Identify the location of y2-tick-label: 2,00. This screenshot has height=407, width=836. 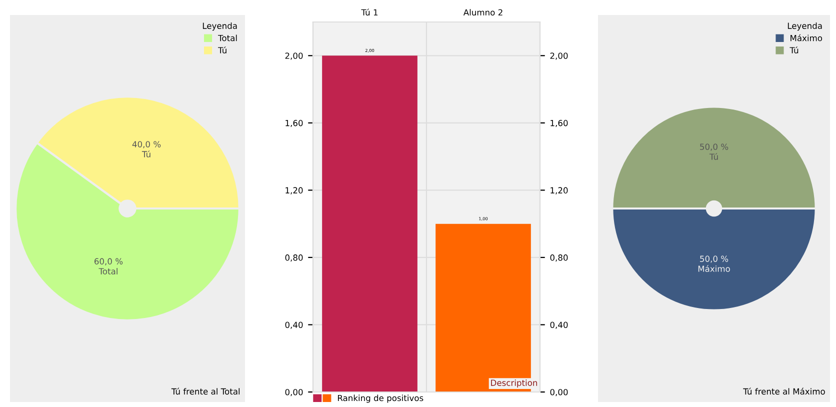
(559, 56).